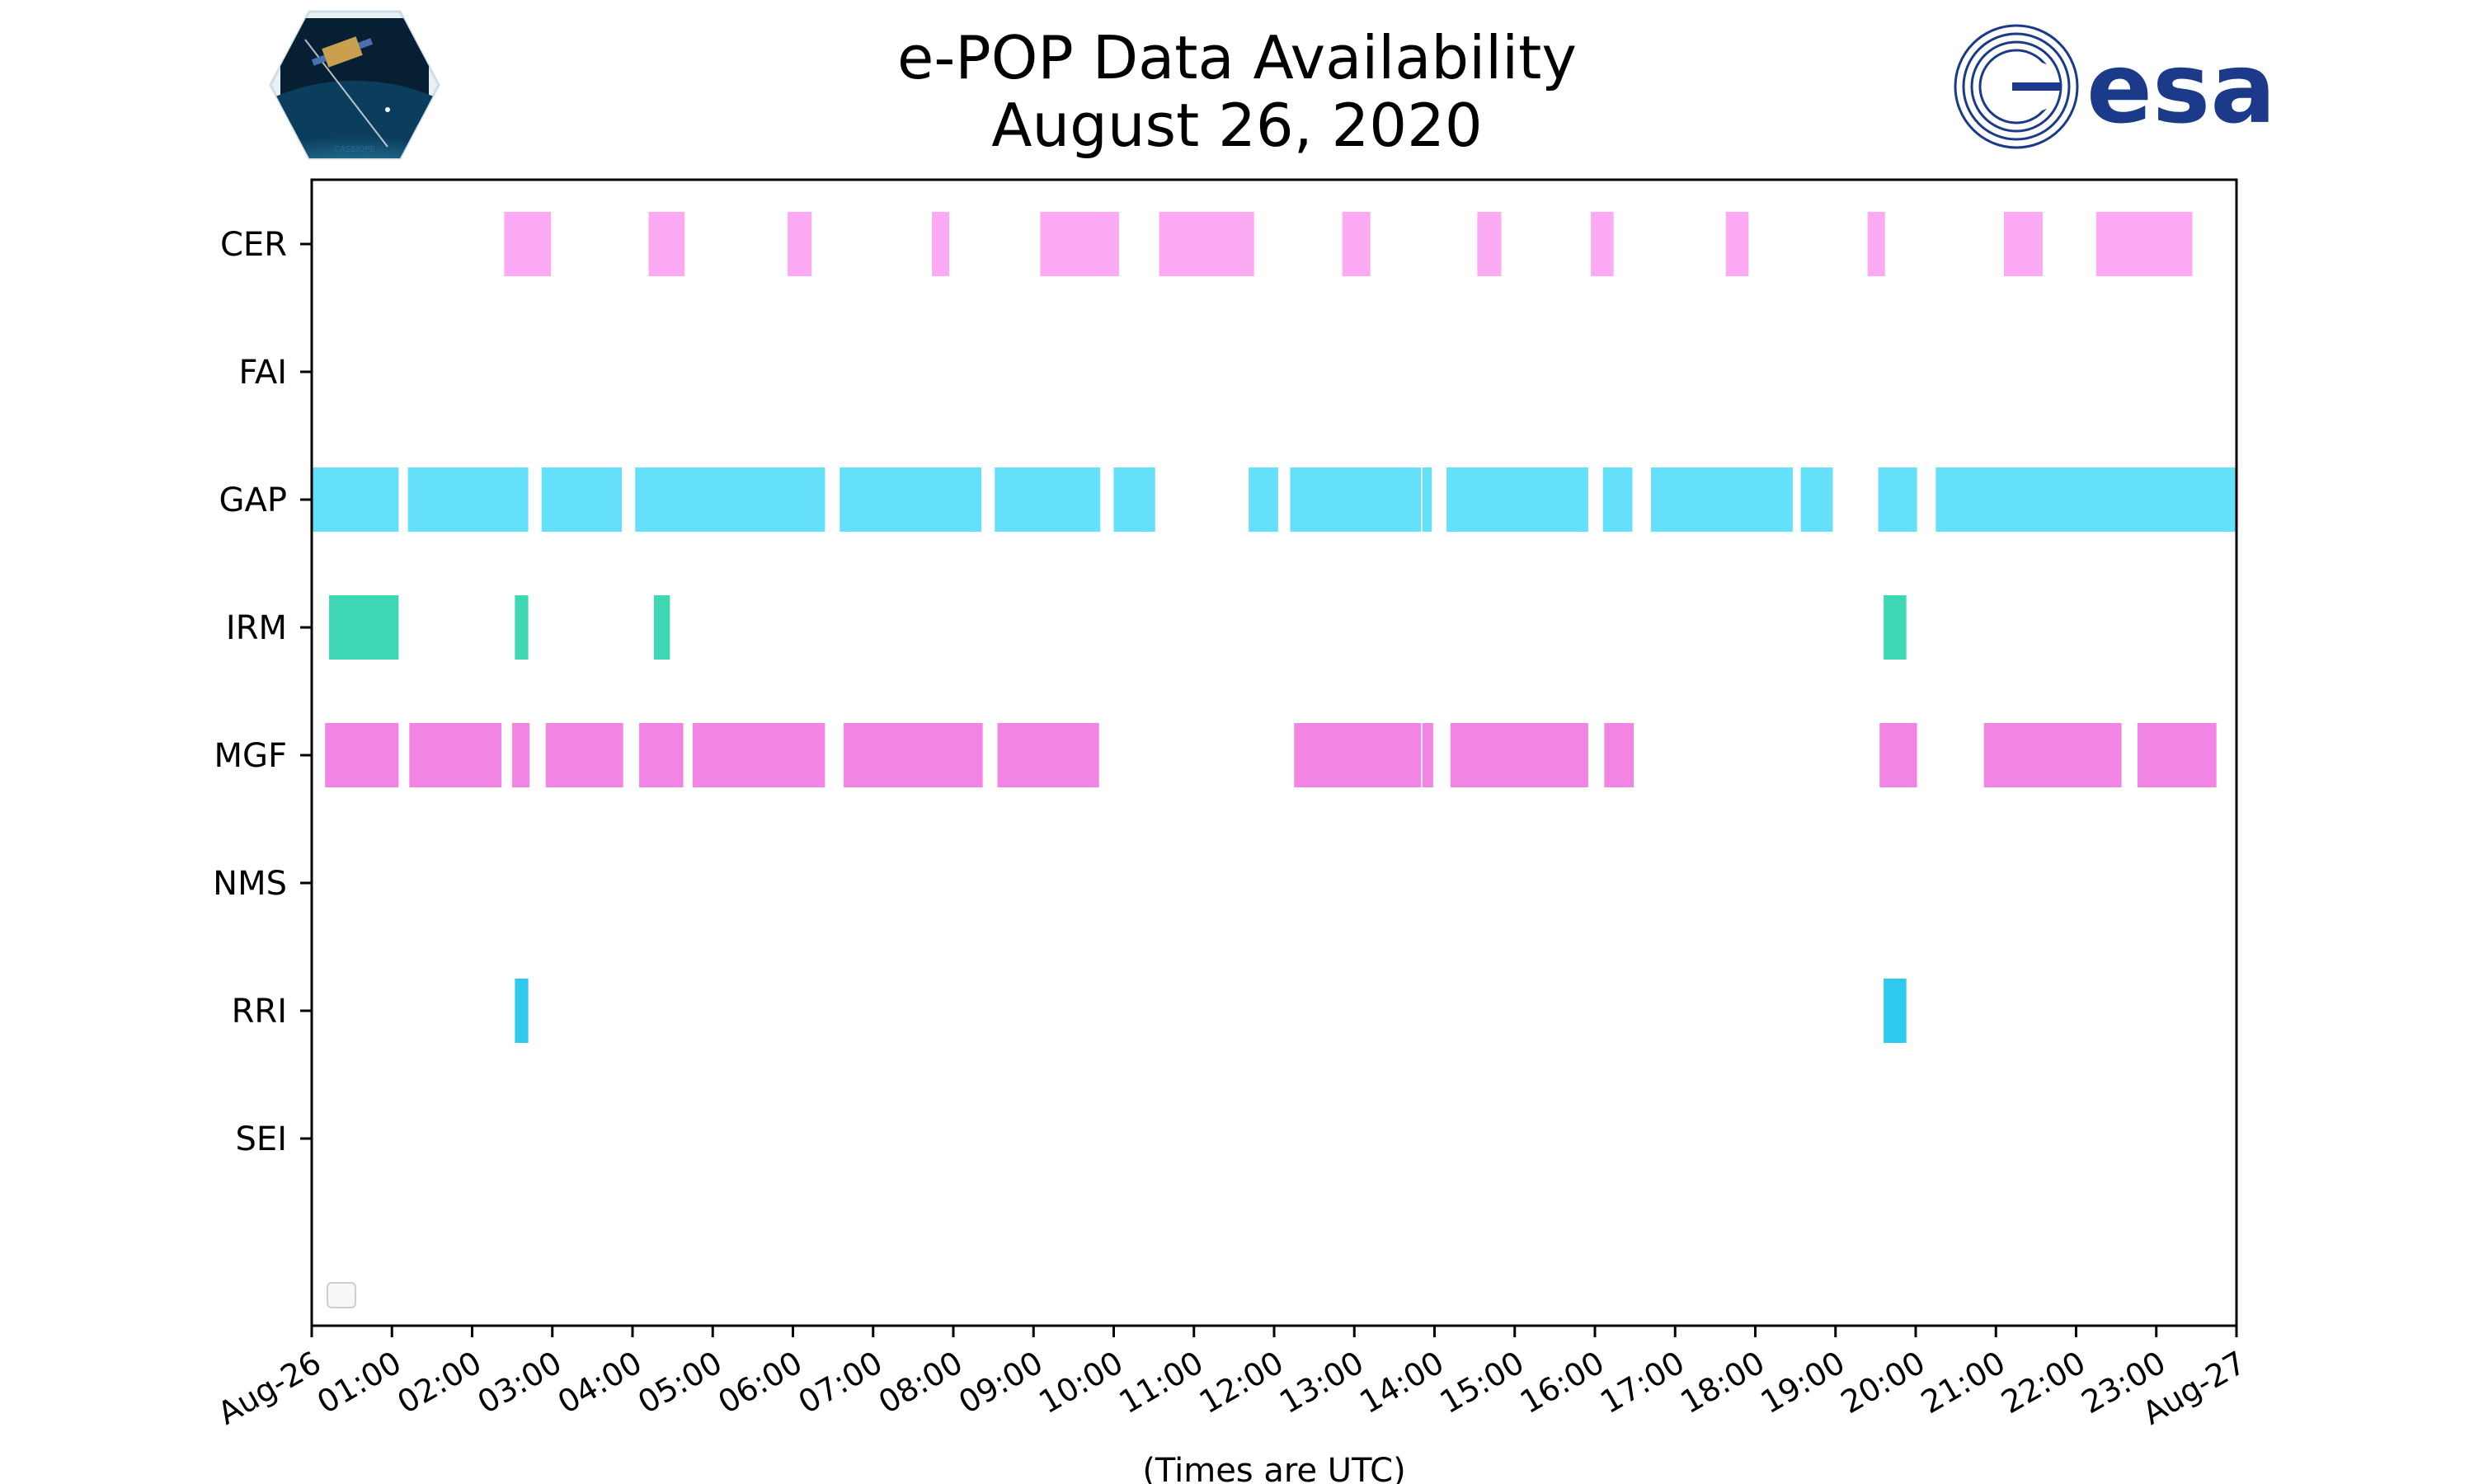 This screenshot has height=1484, width=2474. What do you see at coordinates (680, 1382) in the screenshot?
I see `x-tick-label: 05:00` at bounding box center [680, 1382].